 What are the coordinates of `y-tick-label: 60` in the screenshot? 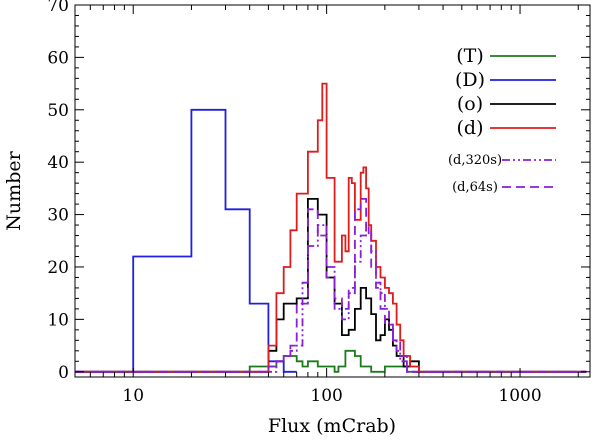 It's located at (58, 58).